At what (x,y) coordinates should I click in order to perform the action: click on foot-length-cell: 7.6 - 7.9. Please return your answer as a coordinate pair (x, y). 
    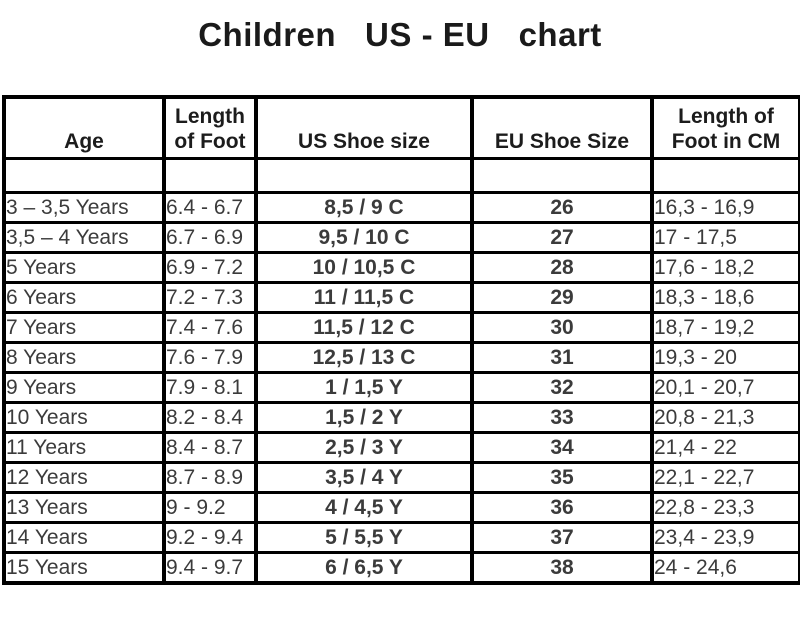
    Looking at the image, I should click on (210, 357).